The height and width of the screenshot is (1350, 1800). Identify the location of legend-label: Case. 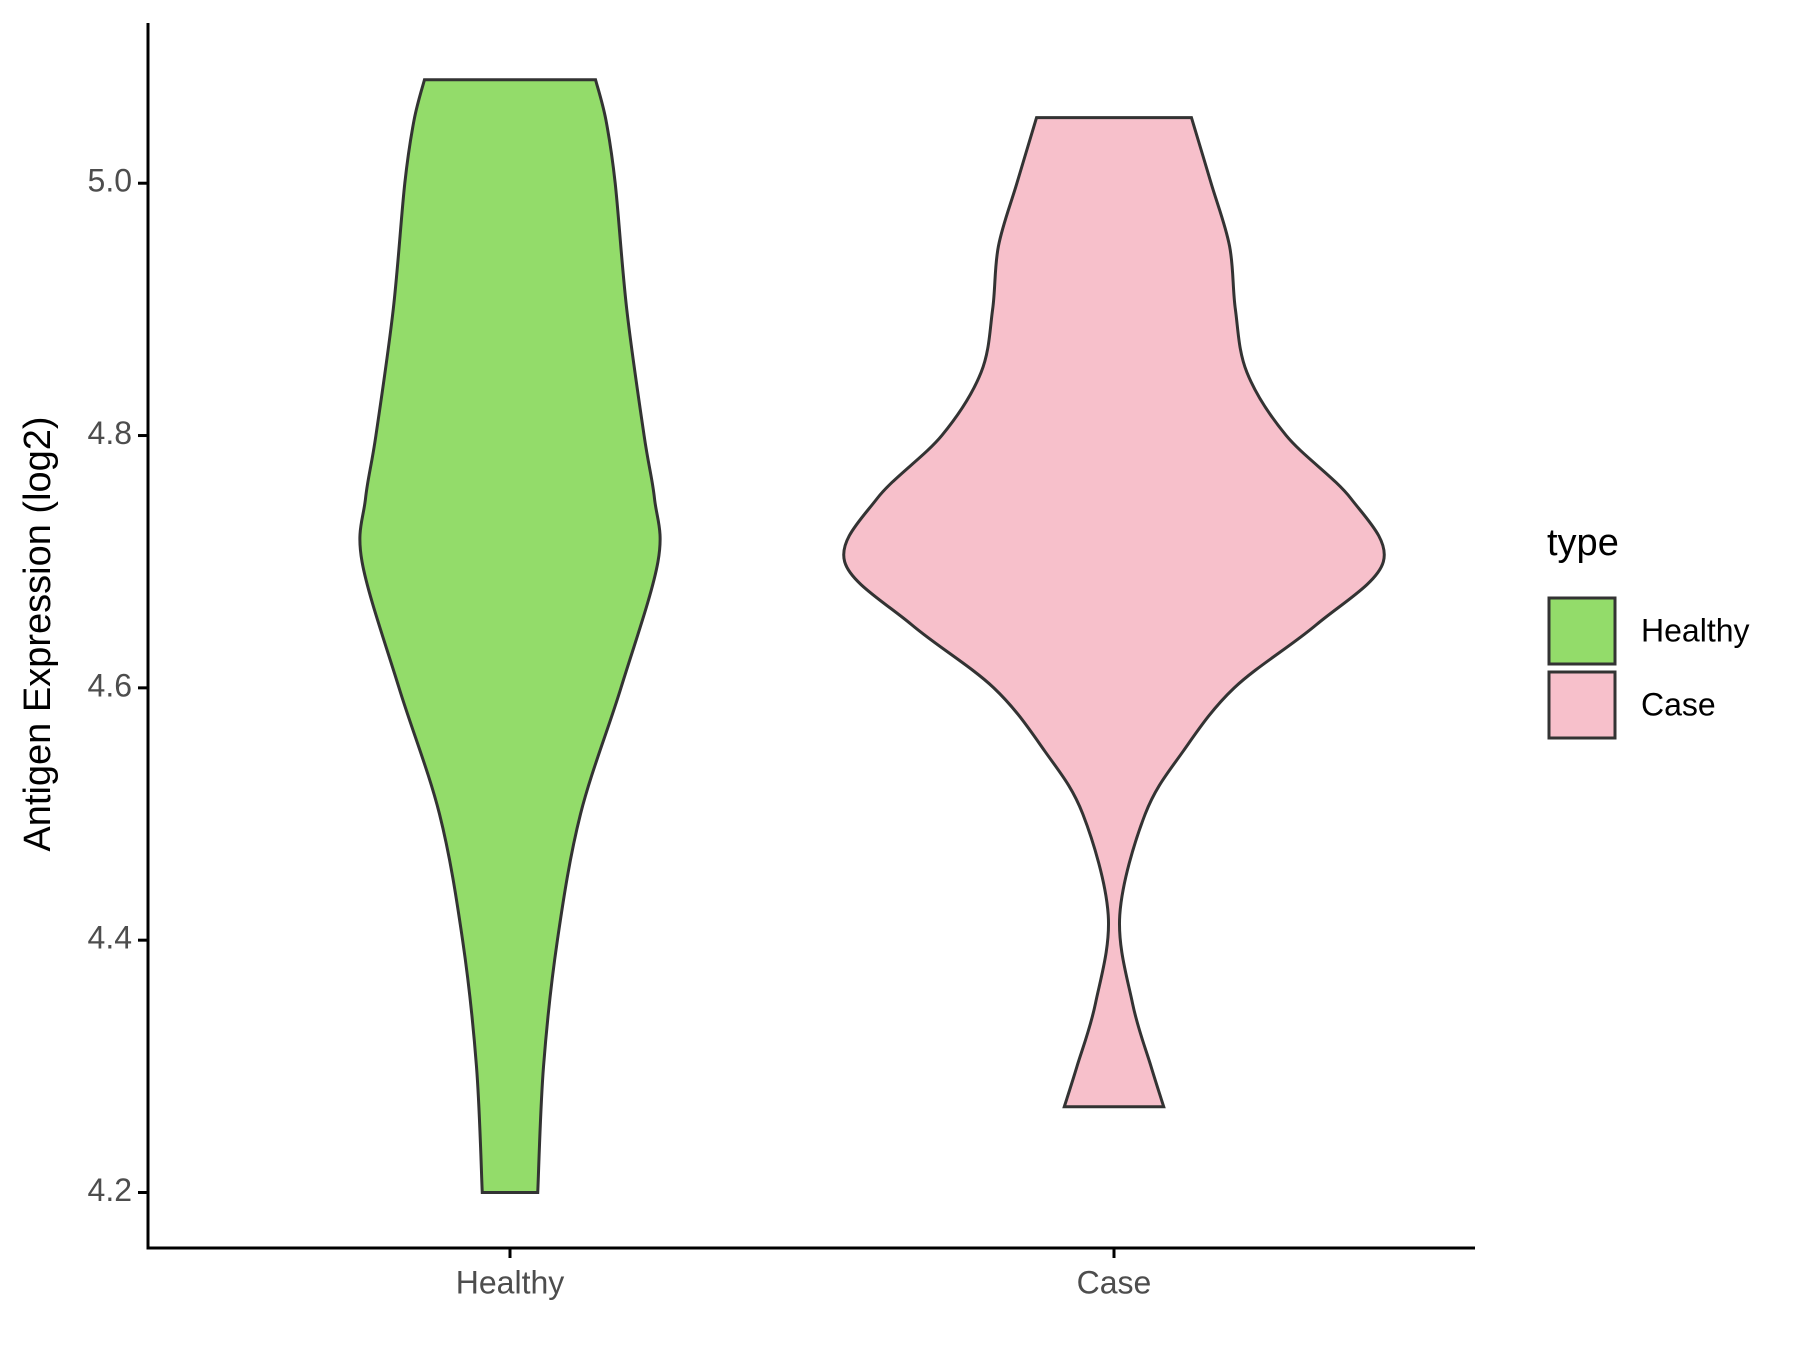
(1678, 704).